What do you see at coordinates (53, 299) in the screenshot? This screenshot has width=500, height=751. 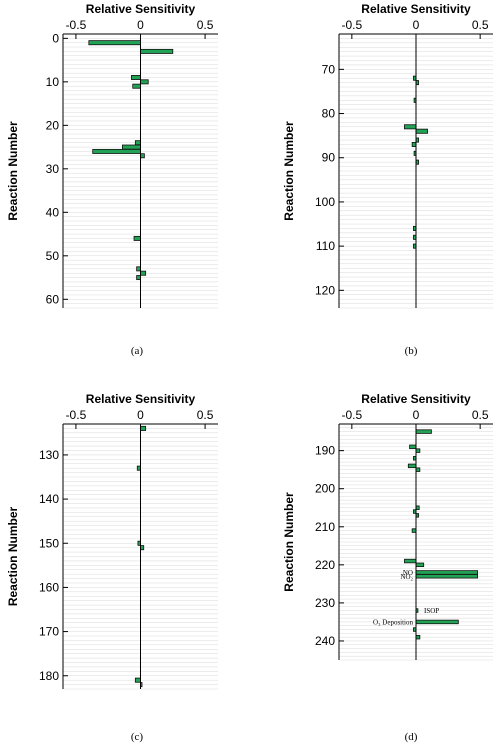 I see `y-tick-label: 60` at bounding box center [53, 299].